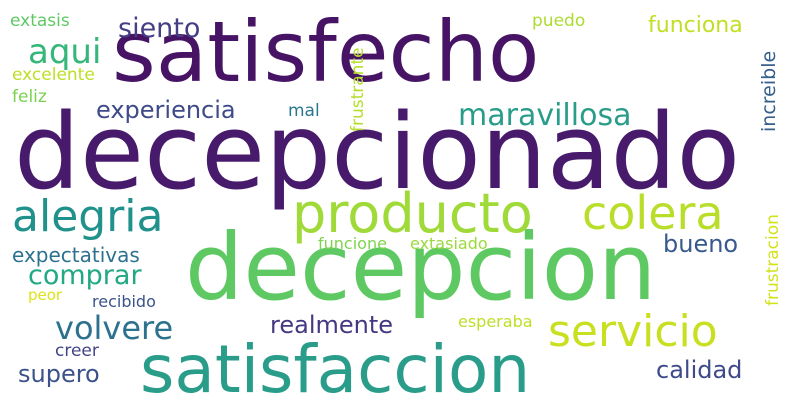  What do you see at coordinates (59, 374) in the screenshot?
I see `word-supero: supero` at bounding box center [59, 374].